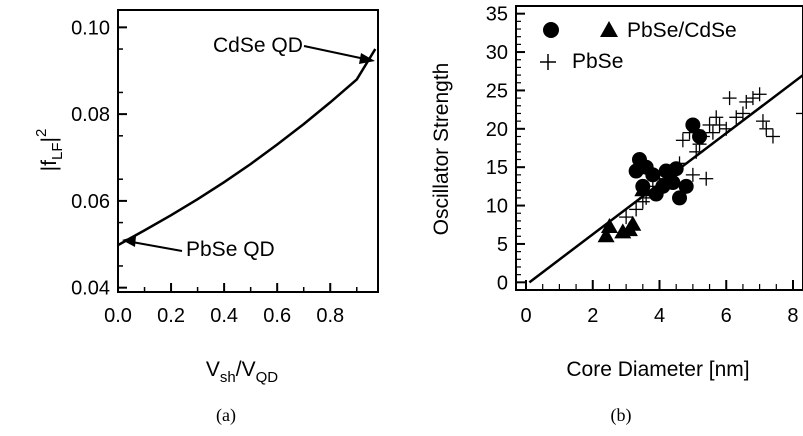 The image size is (803, 436). I want to click on panel-b-xtick-label: 2, so click(592, 316).